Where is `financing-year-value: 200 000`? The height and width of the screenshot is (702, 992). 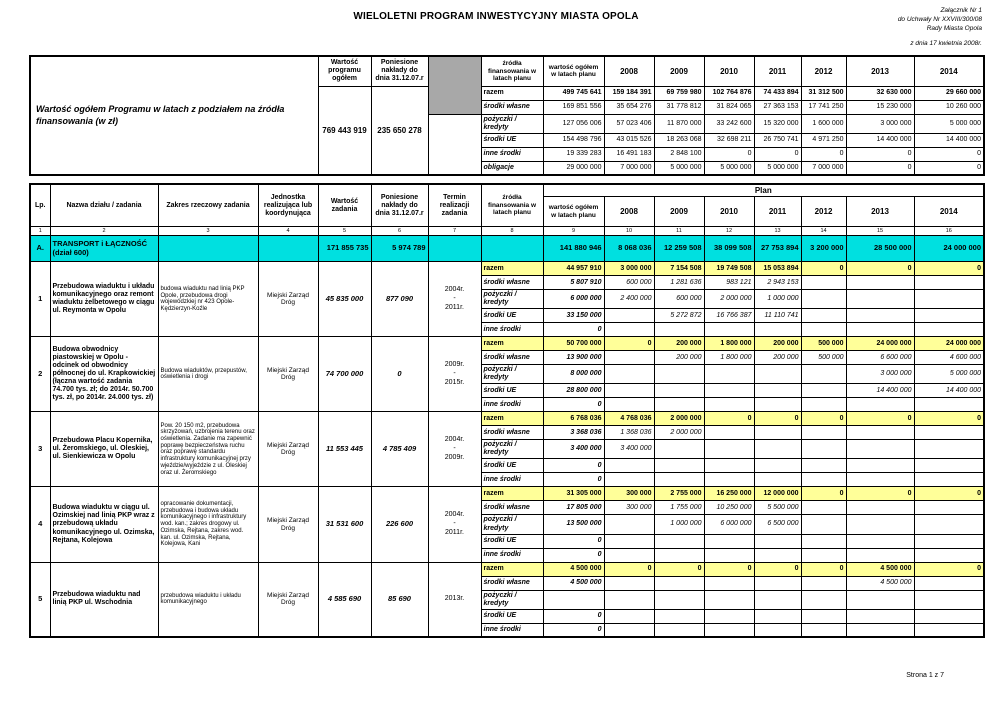 financing-year-value: 200 000 is located at coordinates (679, 358).